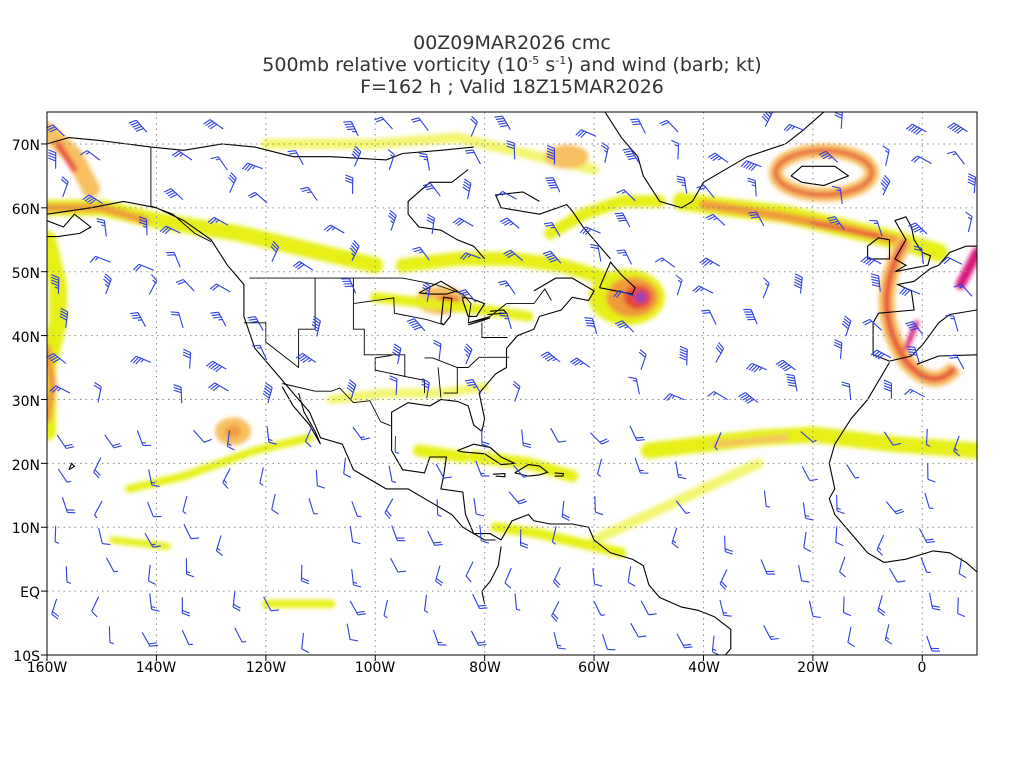 This screenshot has width=1024, height=768. I want to click on lon-label-60w: 60W, so click(594, 668).